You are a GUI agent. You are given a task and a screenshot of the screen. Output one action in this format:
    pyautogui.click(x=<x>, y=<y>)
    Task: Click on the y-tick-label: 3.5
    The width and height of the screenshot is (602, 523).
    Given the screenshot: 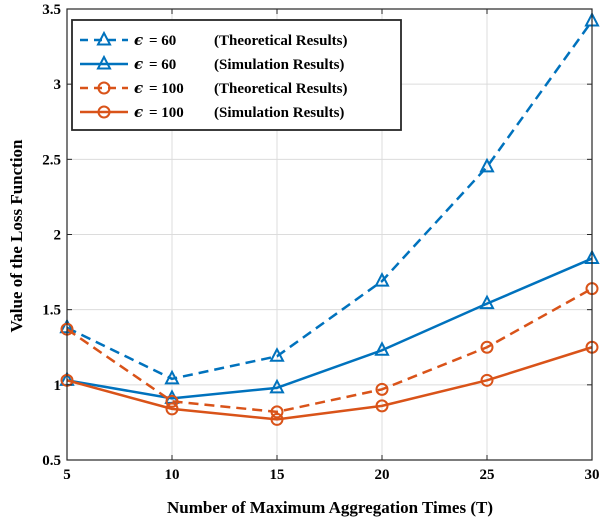 What is the action you would take?
    pyautogui.click(x=51, y=10)
    